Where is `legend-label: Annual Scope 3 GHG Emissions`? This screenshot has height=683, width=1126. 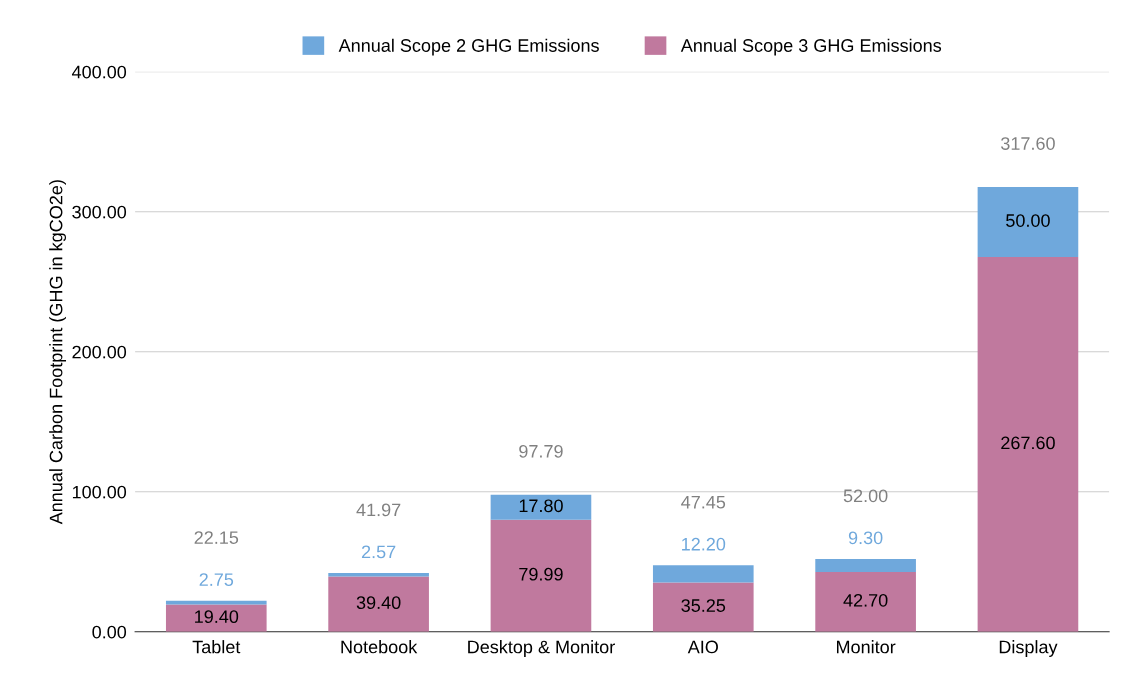
legend-label: Annual Scope 3 GHG Emissions is located at coordinates (811, 47).